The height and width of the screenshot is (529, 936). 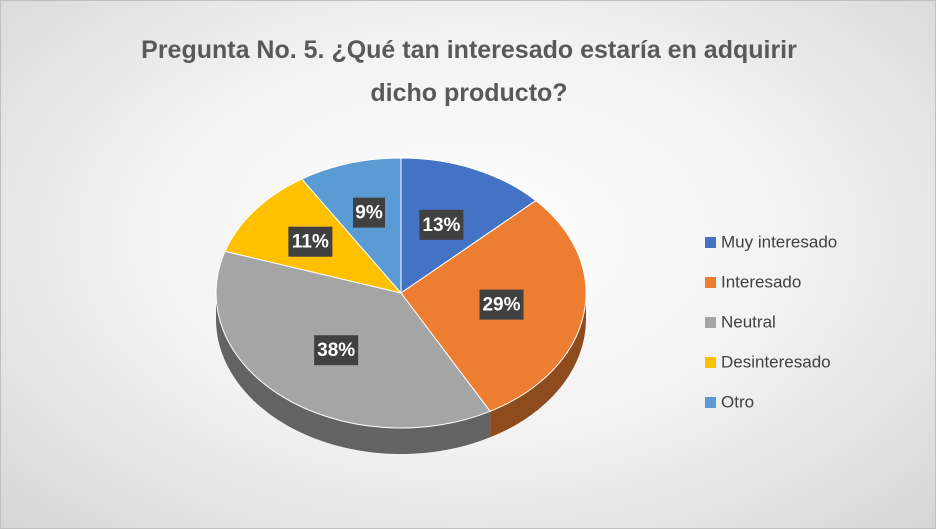 I want to click on legend-label: Interesado, so click(x=761, y=281).